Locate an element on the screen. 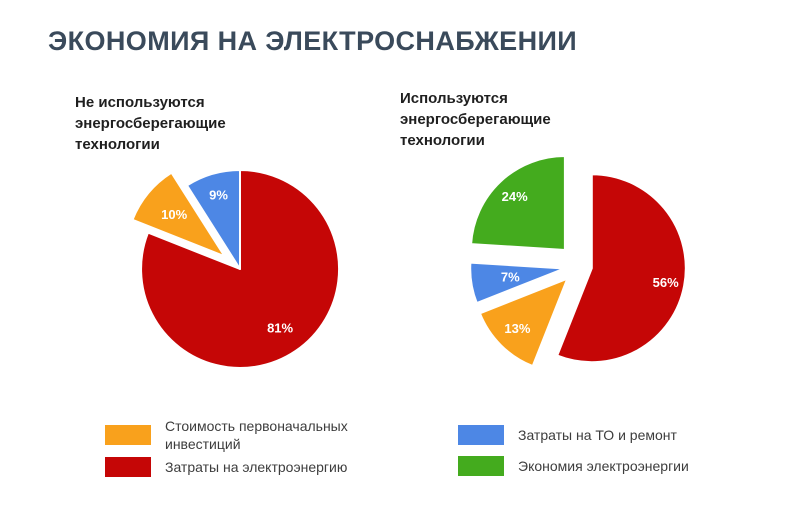 This screenshot has height=523, width=800. legend-swatch-green is located at coordinates (481, 466).